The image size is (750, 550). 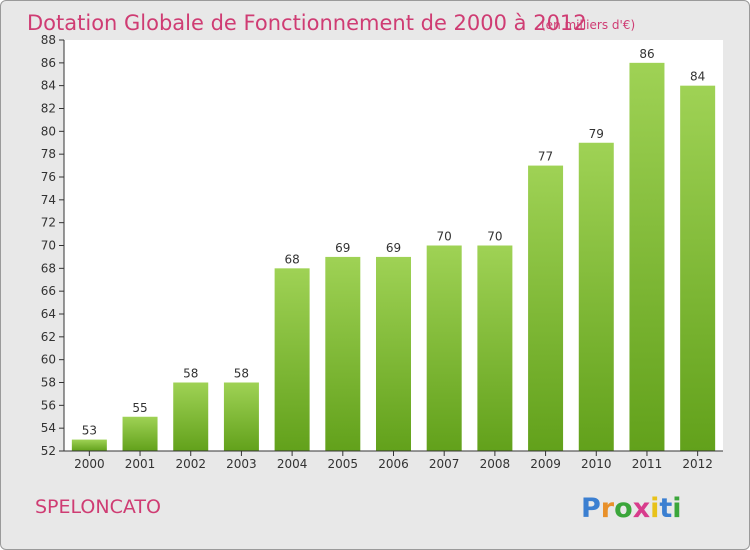 I want to click on data-label-2002: 58, so click(x=190, y=374).